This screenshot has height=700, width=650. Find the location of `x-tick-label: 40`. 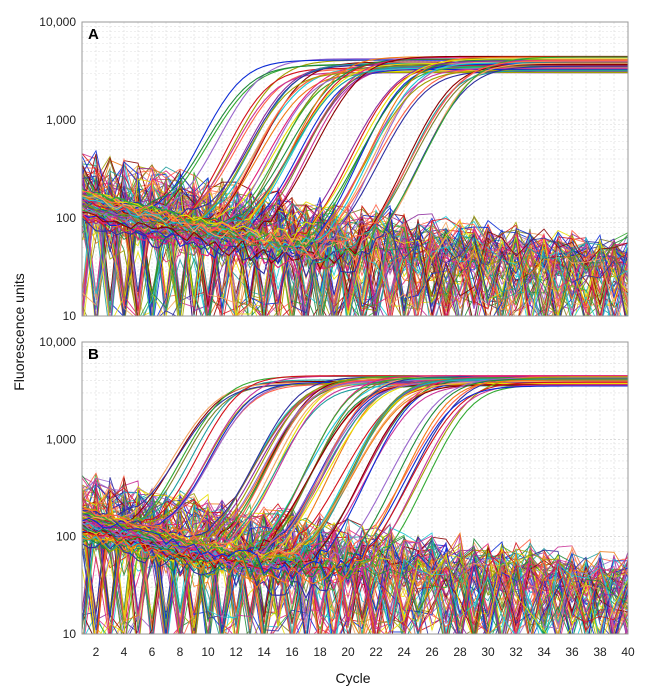

x-tick-label: 40 is located at coordinates (628, 652).